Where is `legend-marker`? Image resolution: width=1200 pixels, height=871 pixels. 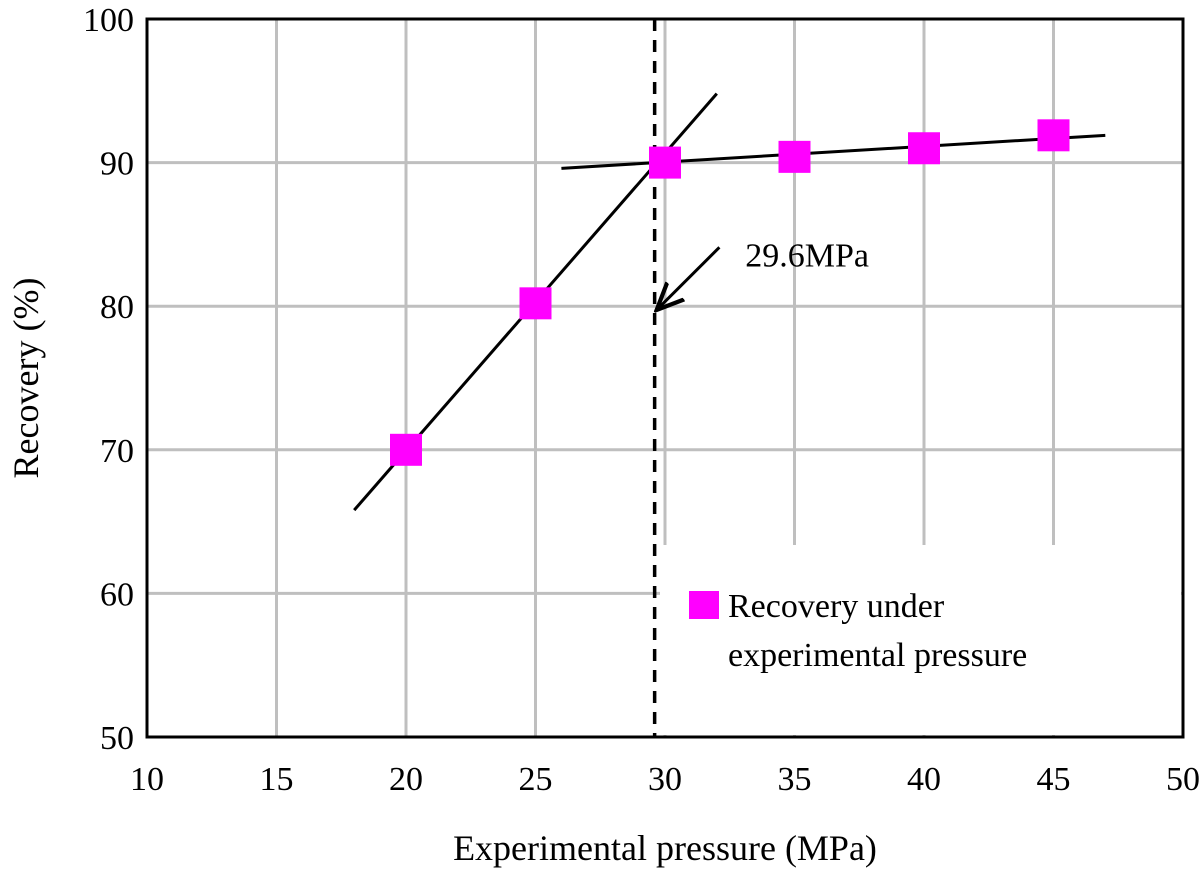 legend-marker is located at coordinates (704, 605).